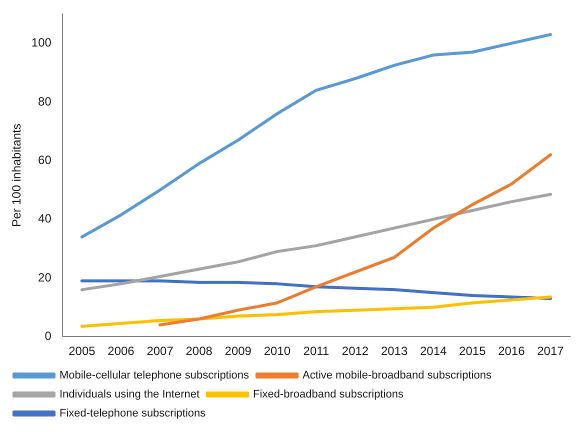 The image size is (584, 433). I want to click on legend-label: Active mobile-broadband subscriptions, so click(397, 376).